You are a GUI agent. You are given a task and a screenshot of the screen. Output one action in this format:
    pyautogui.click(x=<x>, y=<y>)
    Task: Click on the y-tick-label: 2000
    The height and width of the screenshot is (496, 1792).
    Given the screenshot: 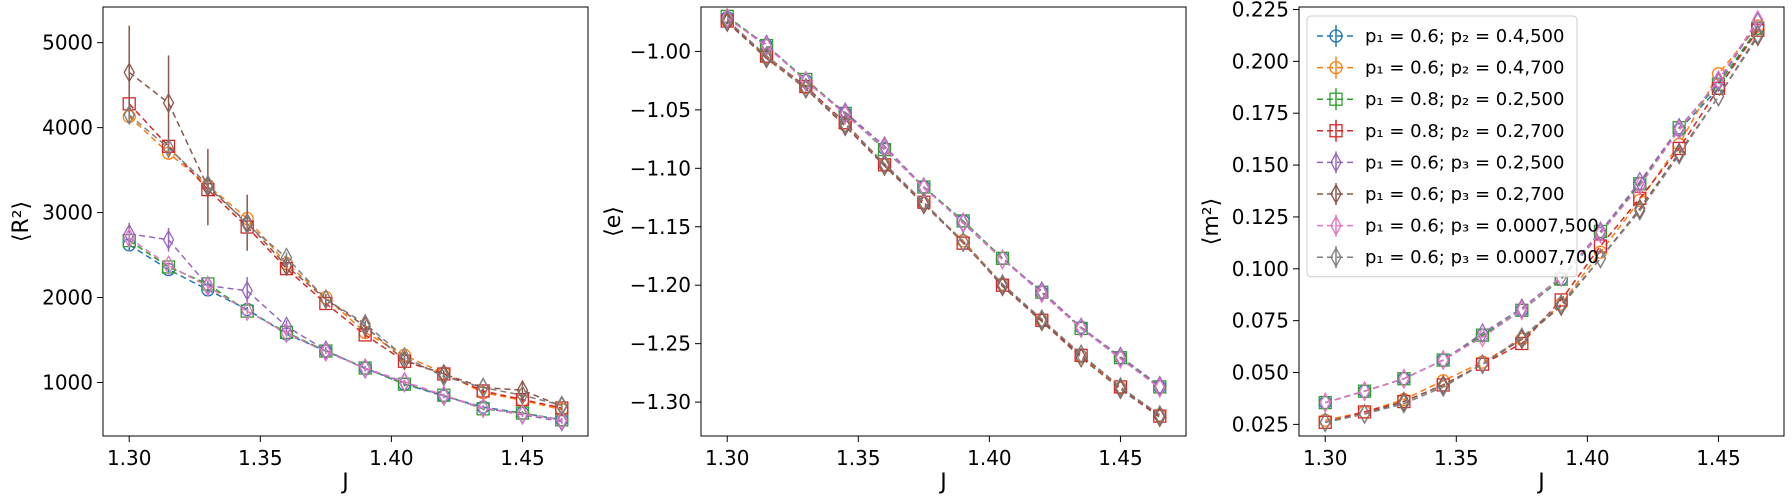 What is the action you would take?
    pyautogui.click(x=67, y=298)
    